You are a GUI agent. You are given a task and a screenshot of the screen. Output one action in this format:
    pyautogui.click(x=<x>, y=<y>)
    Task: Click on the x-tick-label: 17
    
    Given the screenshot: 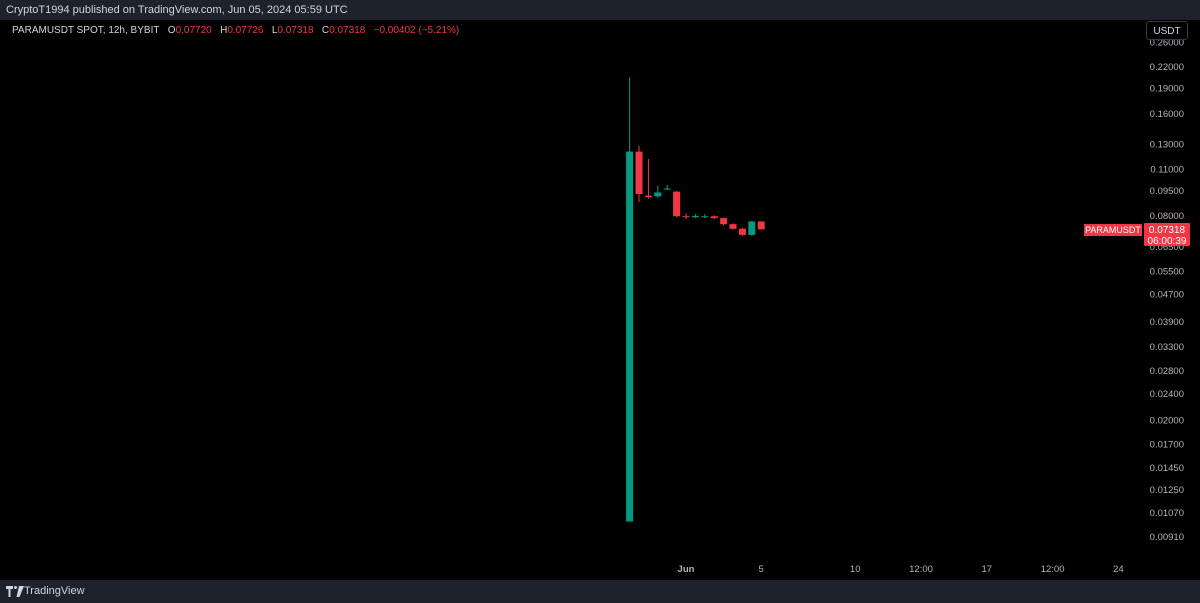 What is the action you would take?
    pyautogui.click(x=987, y=569)
    